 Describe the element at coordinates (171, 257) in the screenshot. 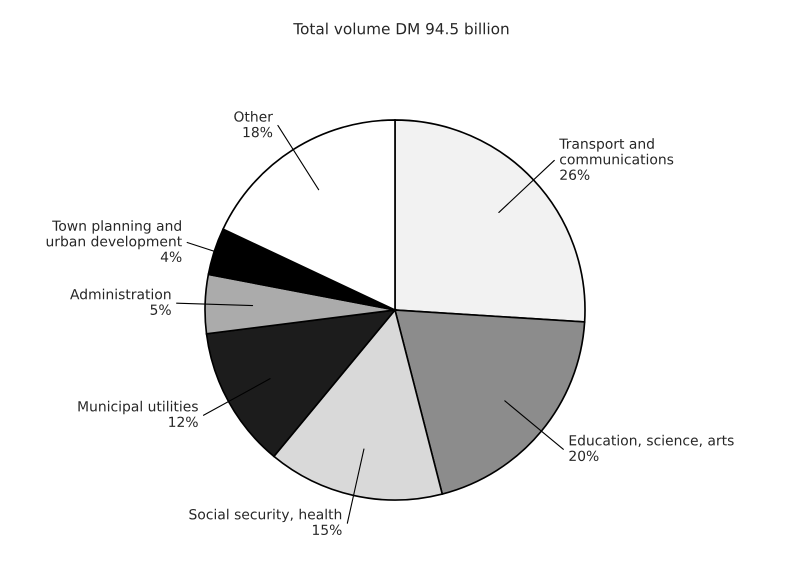

I see `data-label: 4%` at that location.